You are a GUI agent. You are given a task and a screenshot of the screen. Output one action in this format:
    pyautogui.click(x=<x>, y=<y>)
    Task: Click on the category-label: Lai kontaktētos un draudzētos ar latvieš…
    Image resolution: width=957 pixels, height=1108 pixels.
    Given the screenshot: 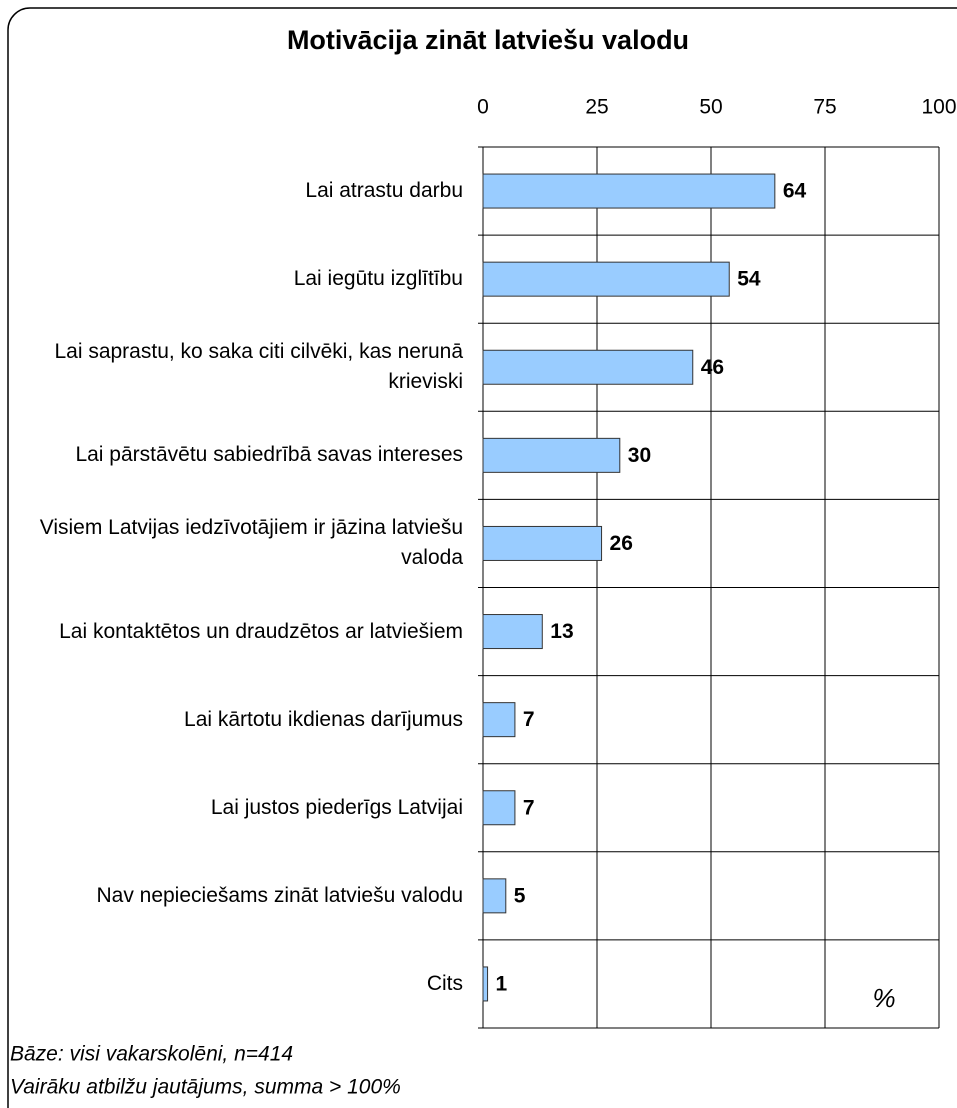 What is the action you would take?
    pyautogui.click(x=261, y=631)
    